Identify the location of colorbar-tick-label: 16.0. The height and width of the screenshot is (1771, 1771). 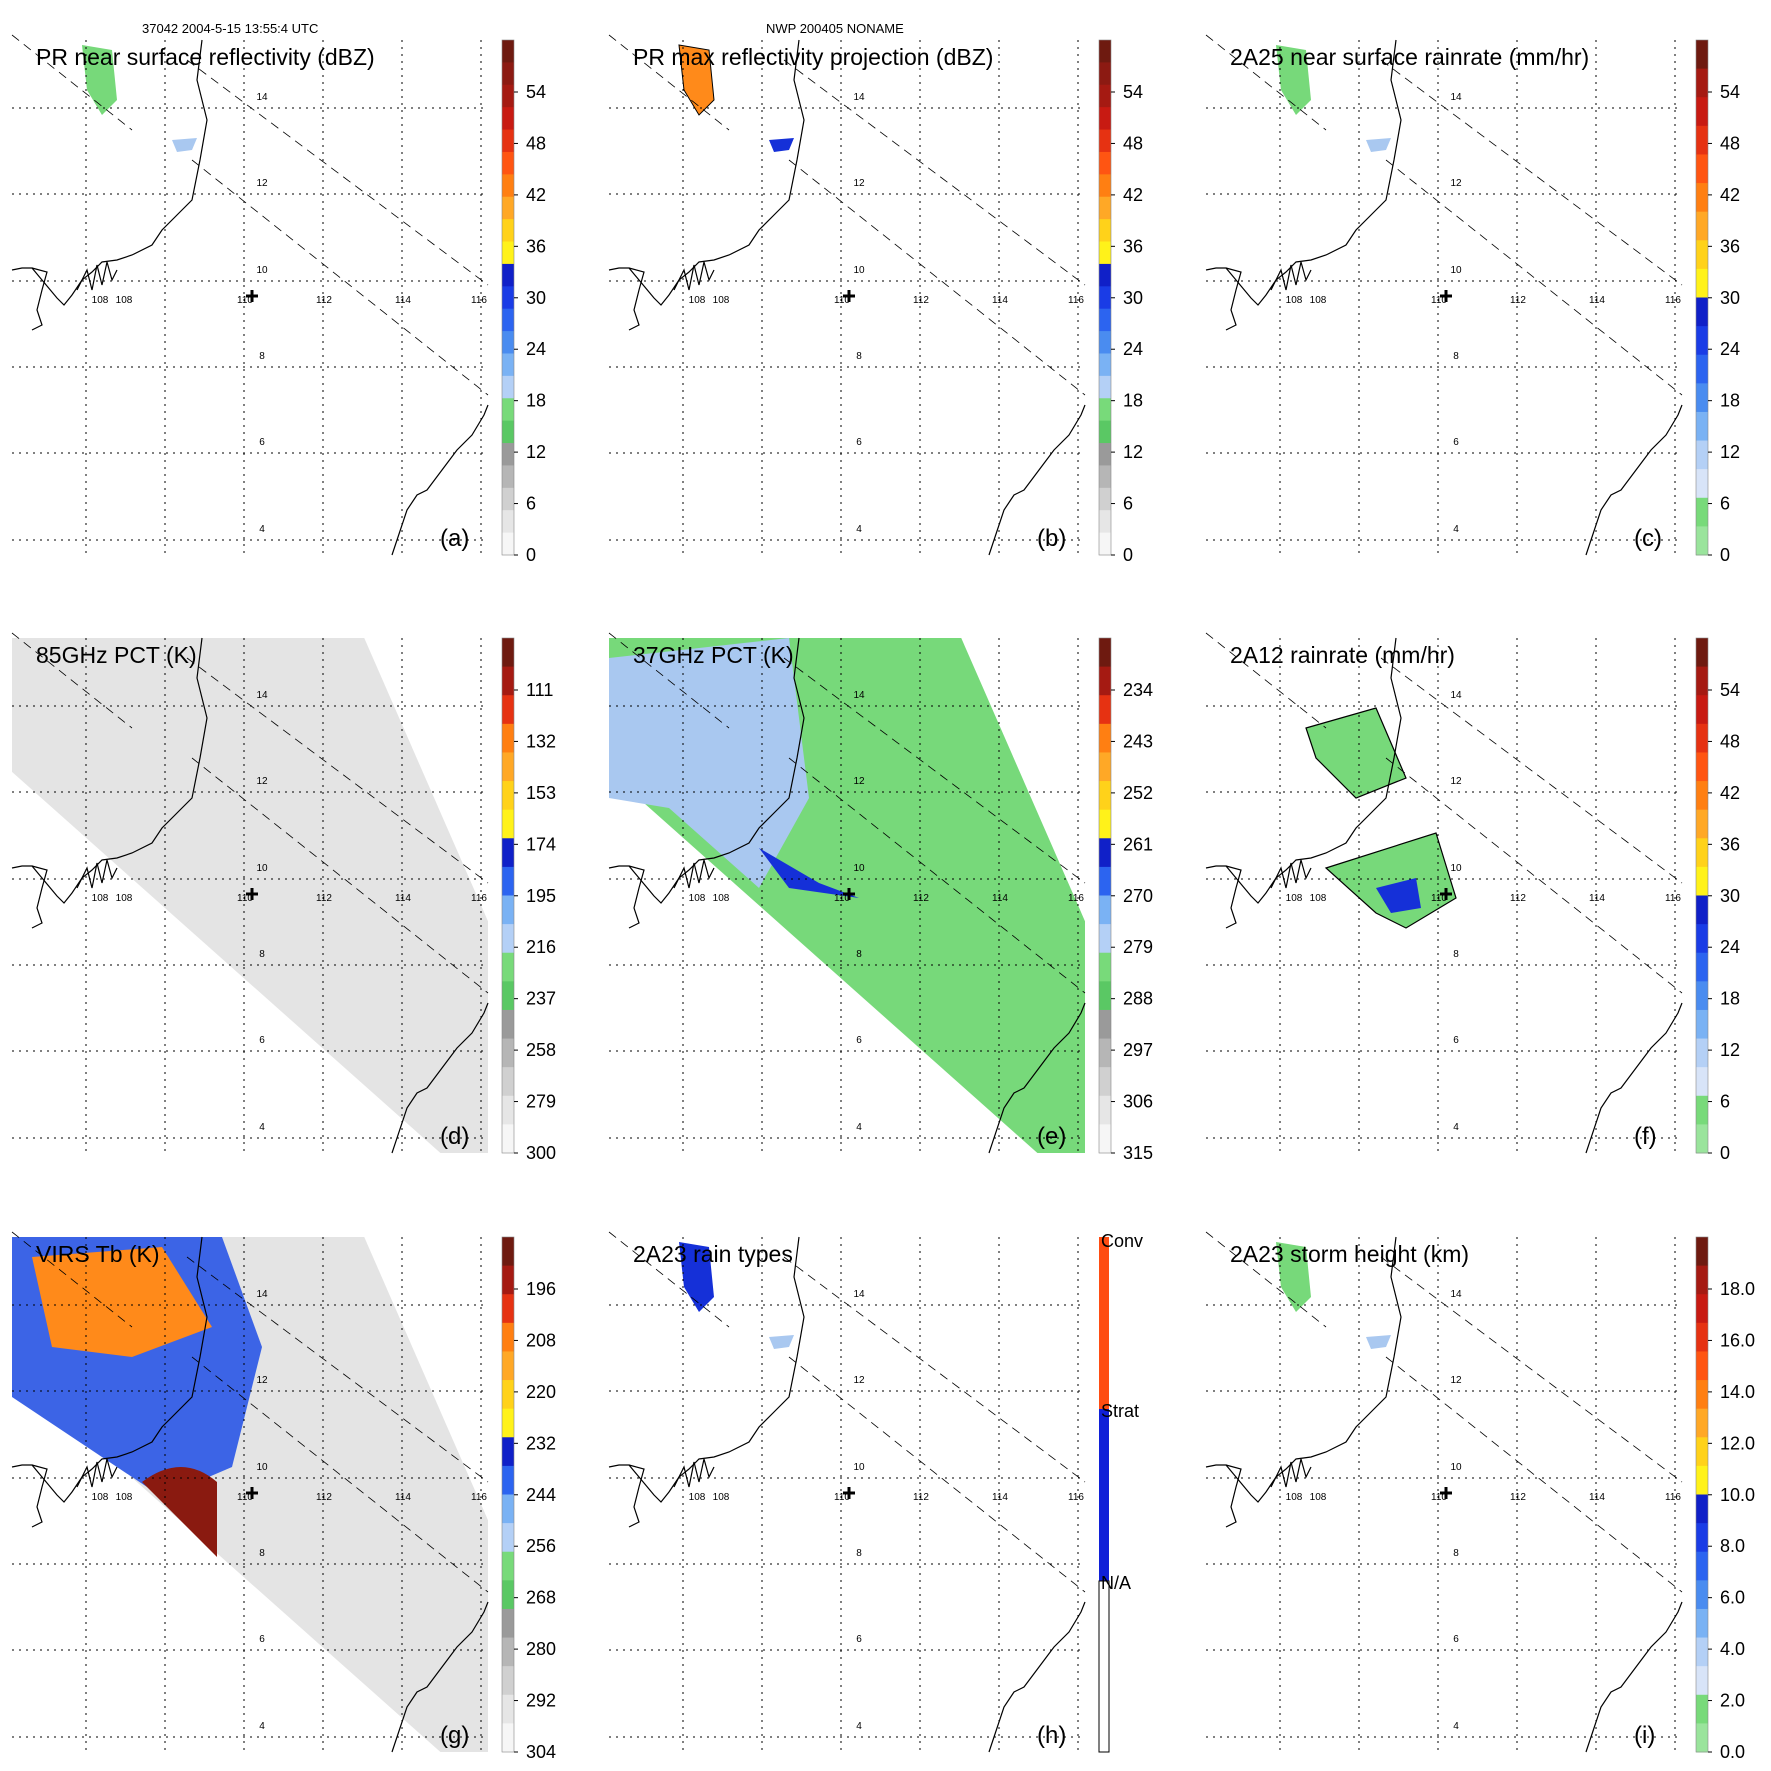
(1737, 1340).